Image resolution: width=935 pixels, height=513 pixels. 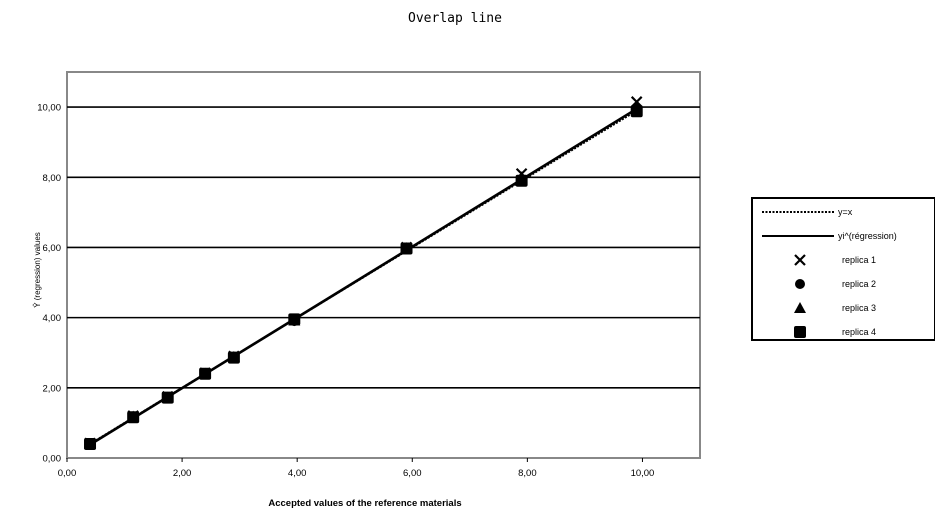 I want to click on y-tick-label: 2,00, so click(x=52, y=388).